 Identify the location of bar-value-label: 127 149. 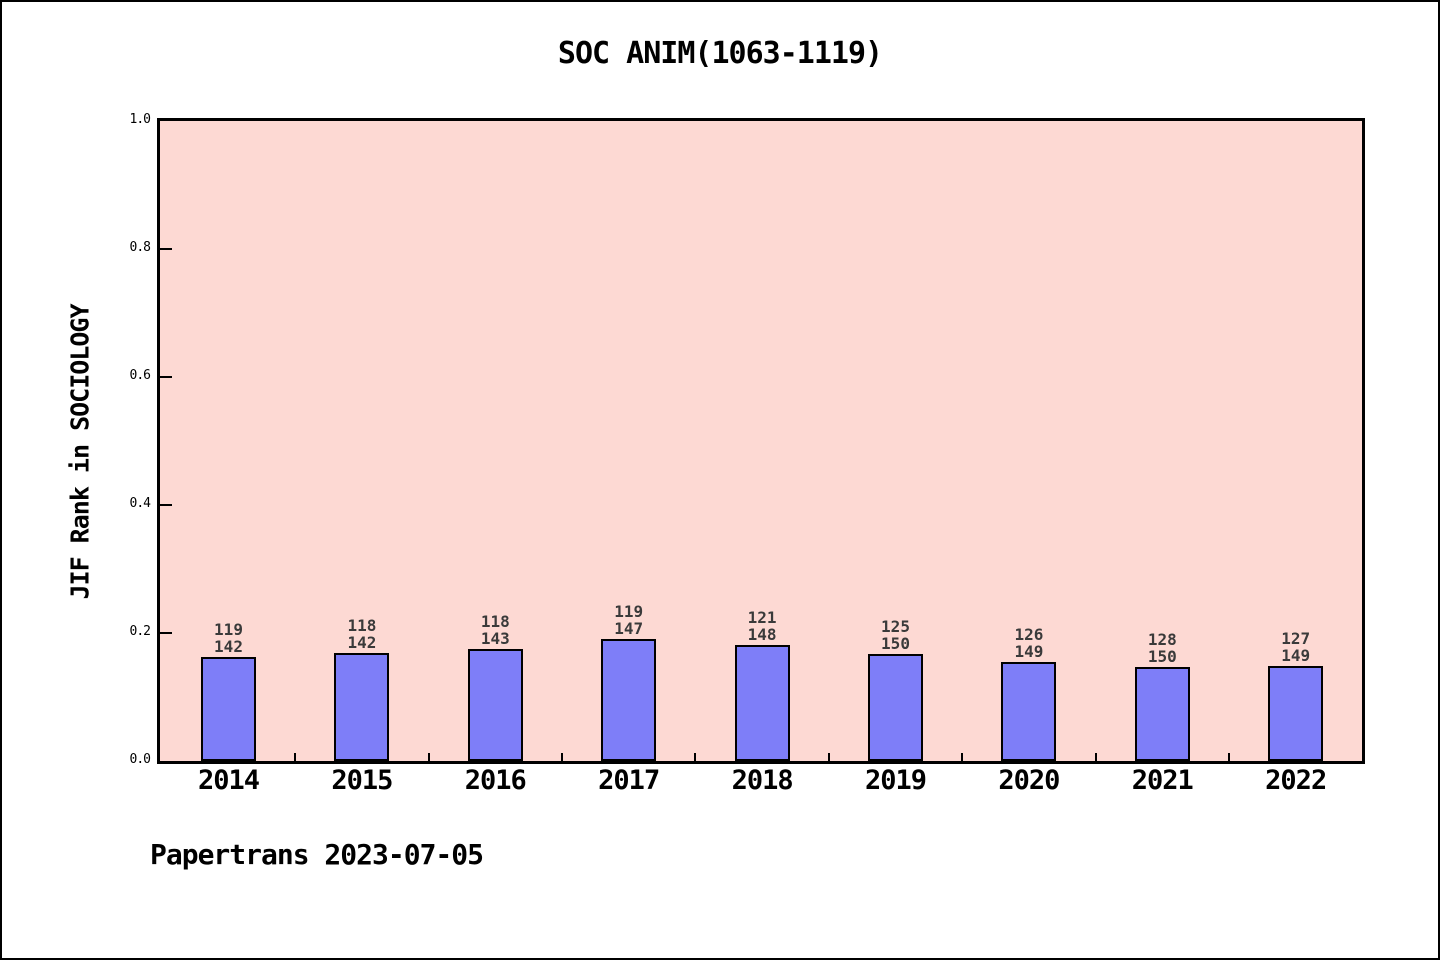
(1296, 647).